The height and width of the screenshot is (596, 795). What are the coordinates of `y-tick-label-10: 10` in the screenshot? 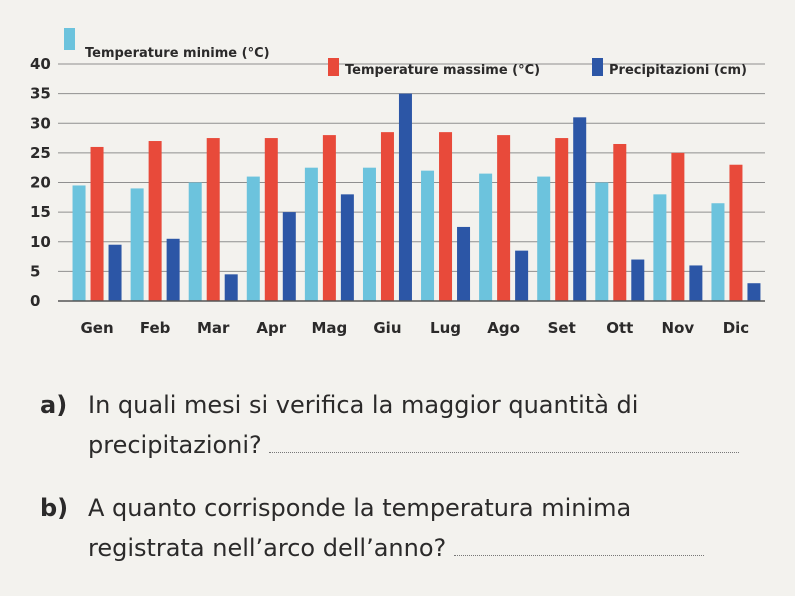 It's located at (40, 242).